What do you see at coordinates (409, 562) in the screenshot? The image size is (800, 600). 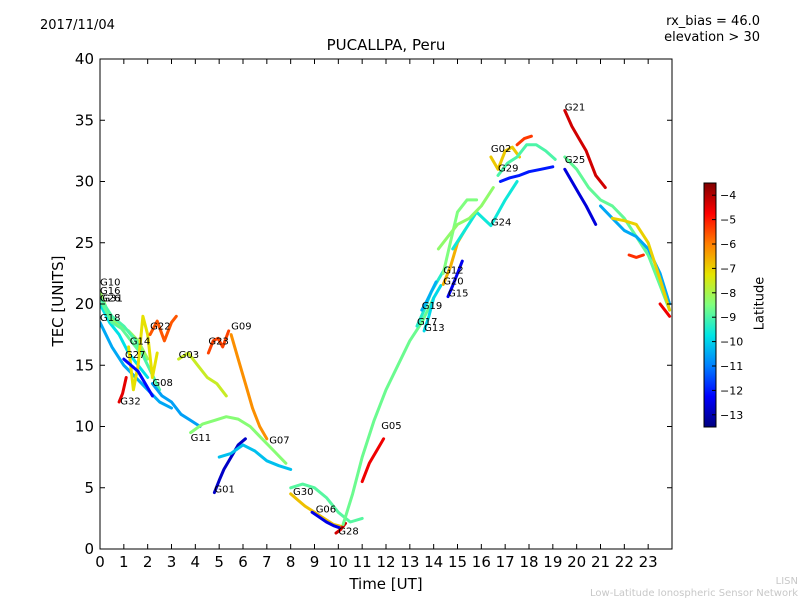 I see `x-tick-label: 13` at bounding box center [409, 562].